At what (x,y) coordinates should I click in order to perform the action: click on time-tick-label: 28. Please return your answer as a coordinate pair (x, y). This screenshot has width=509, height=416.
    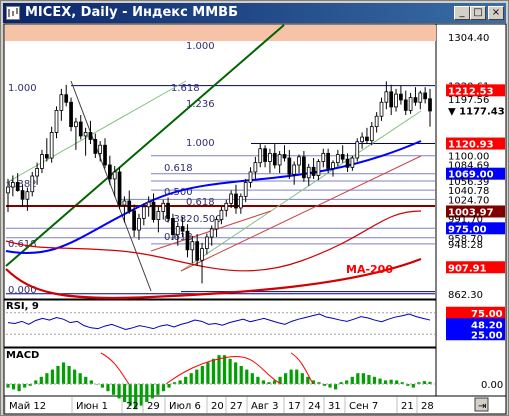
    Looking at the image, I should click on (427, 406).